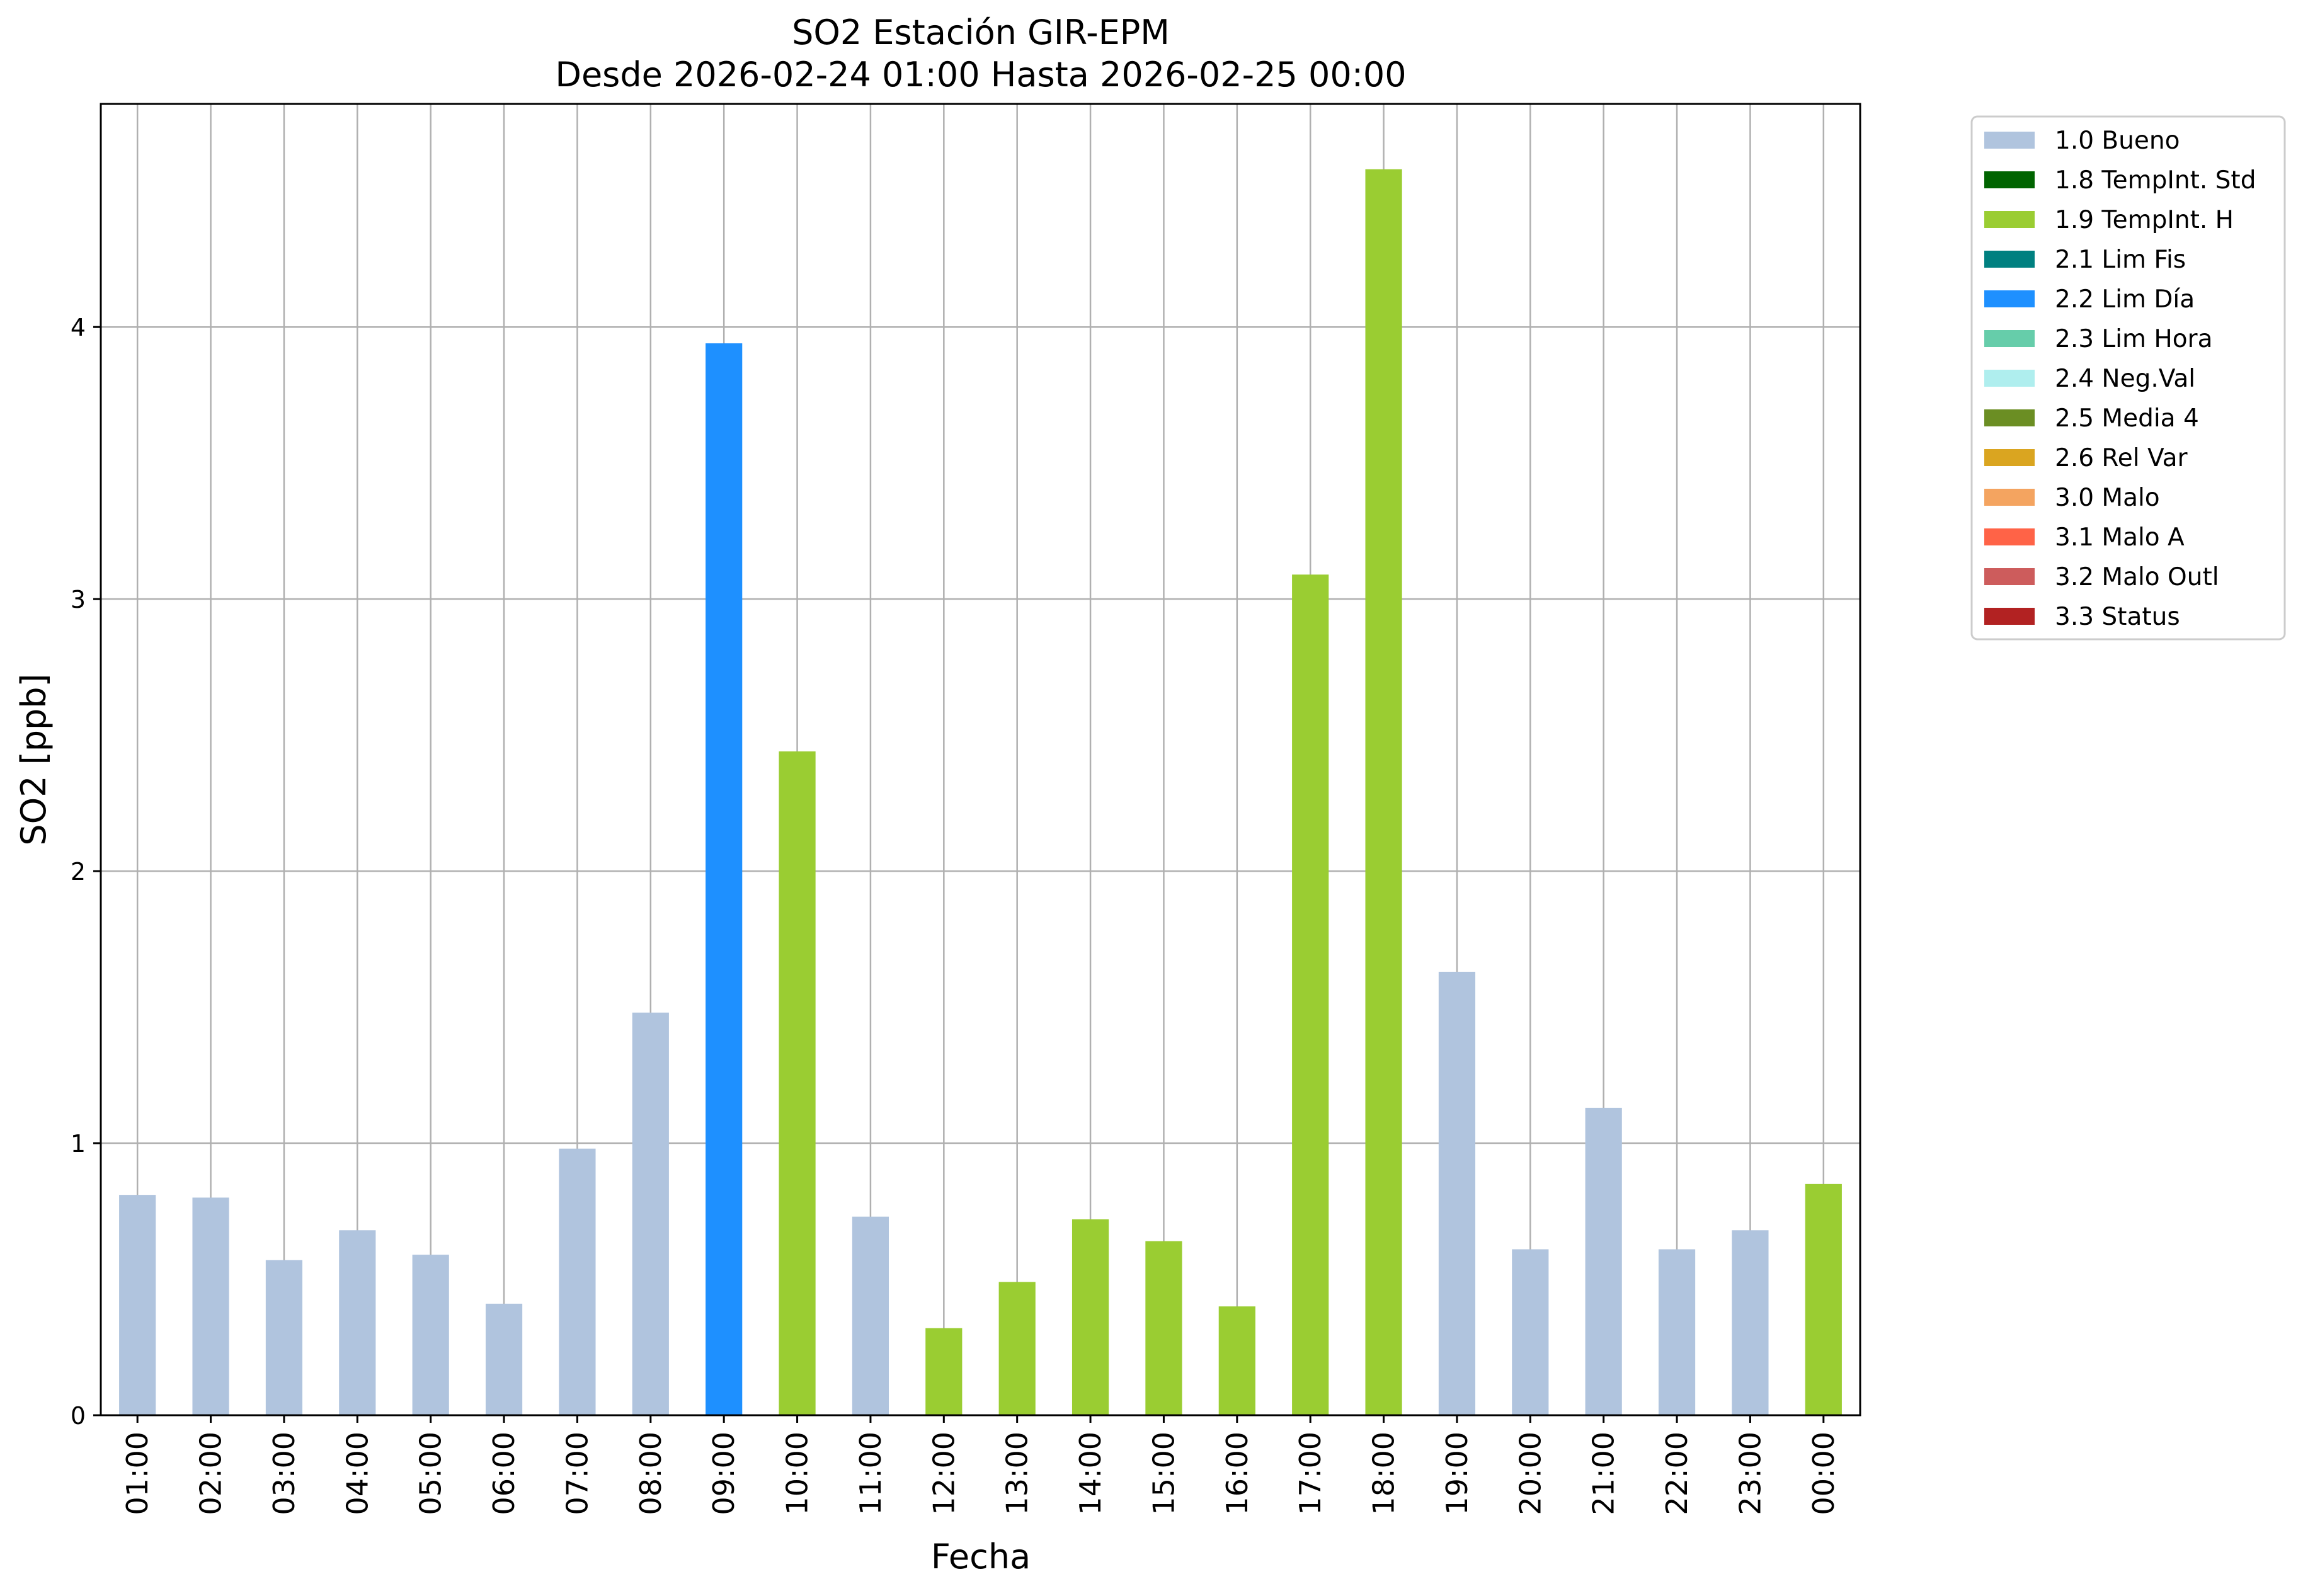 This screenshot has height=1596, width=2303. I want to click on legend-label: 3.0 Malo, so click(2107, 498).